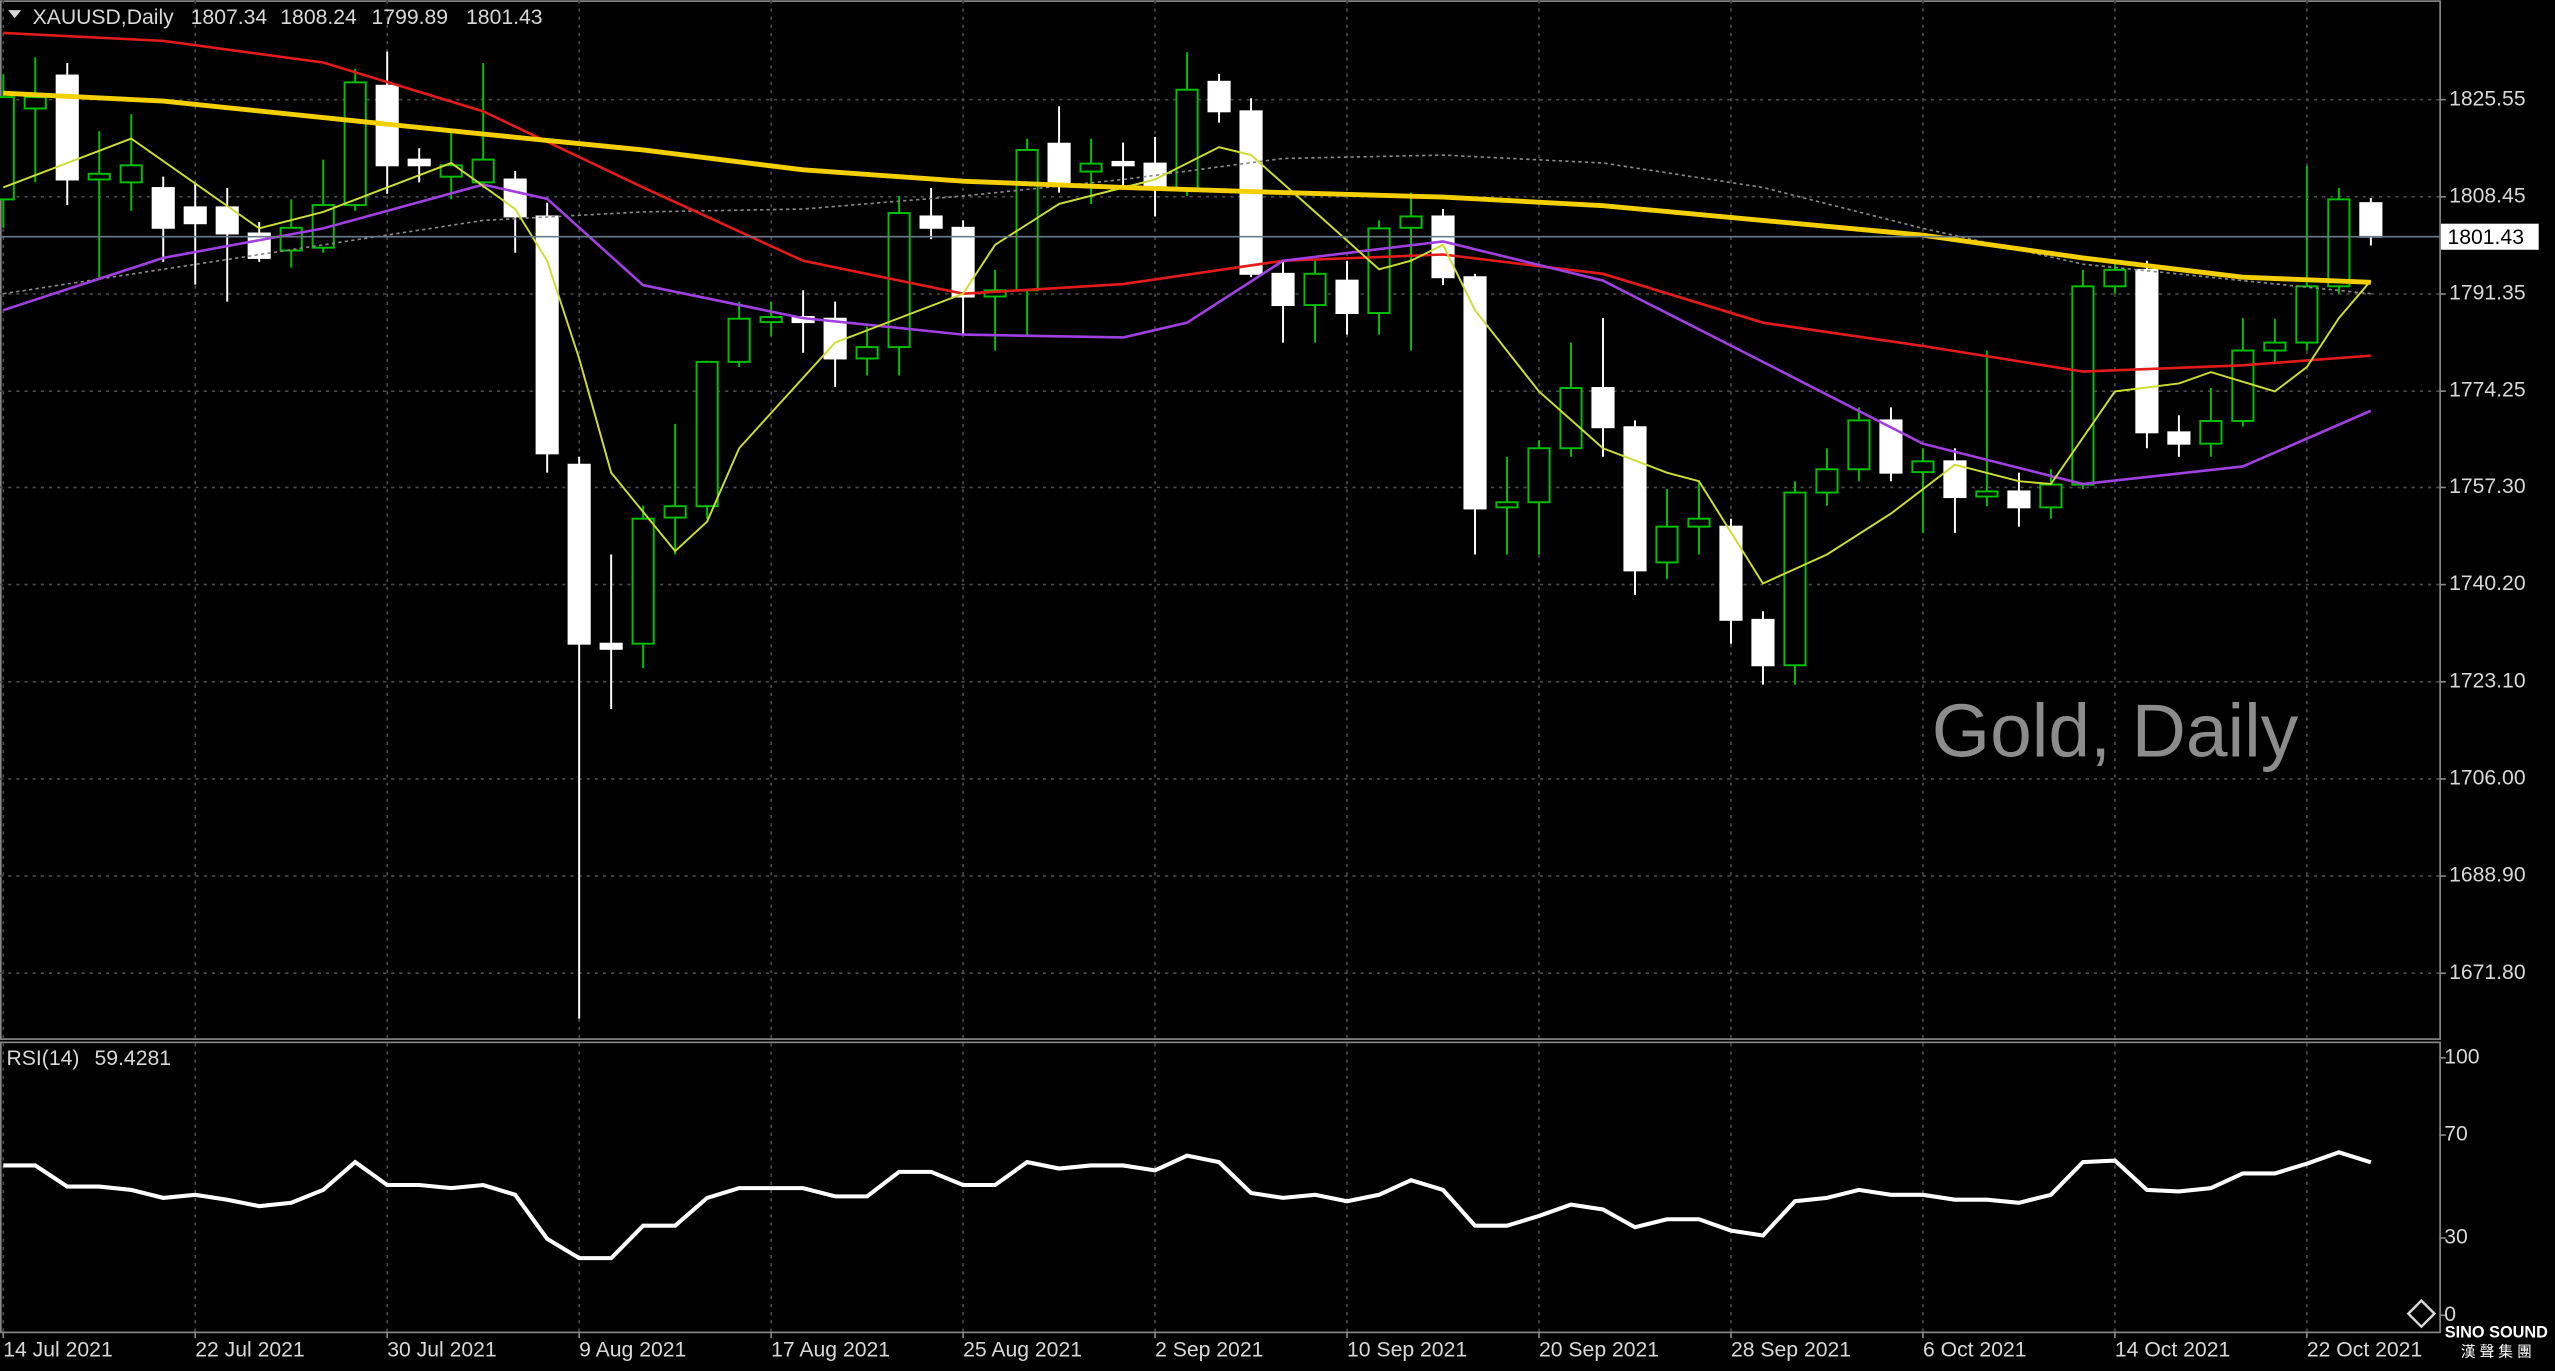 Image resolution: width=2555 pixels, height=1371 pixels. Describe the element at coordinates (2487, 680) in the screenshot. I see `y-tick-label: 1723.10` at that location.